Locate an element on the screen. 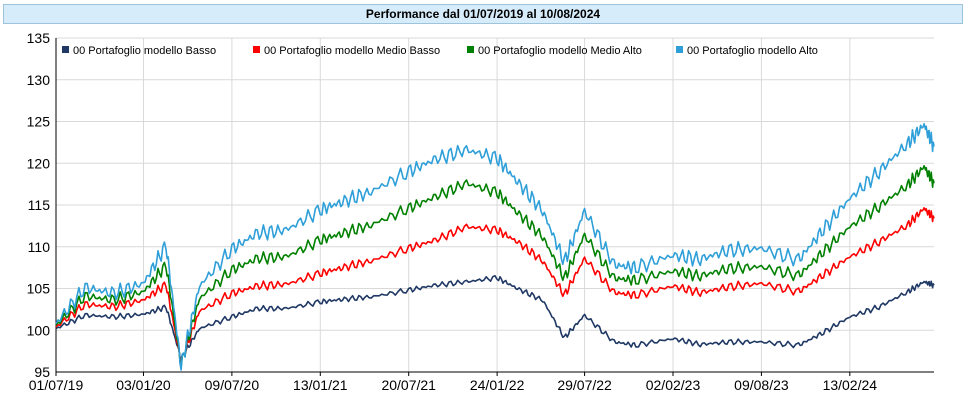 This screenshot has height=410, width=968. x-tick-label: 01/07/19 is located at coordinates (56, 385).